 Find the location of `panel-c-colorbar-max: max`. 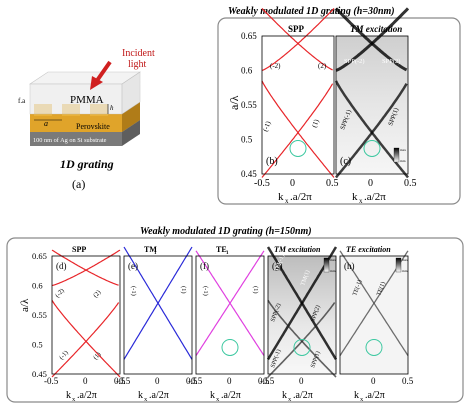

panel-c-colorbar-max: max is located at coordinates (403, 150).